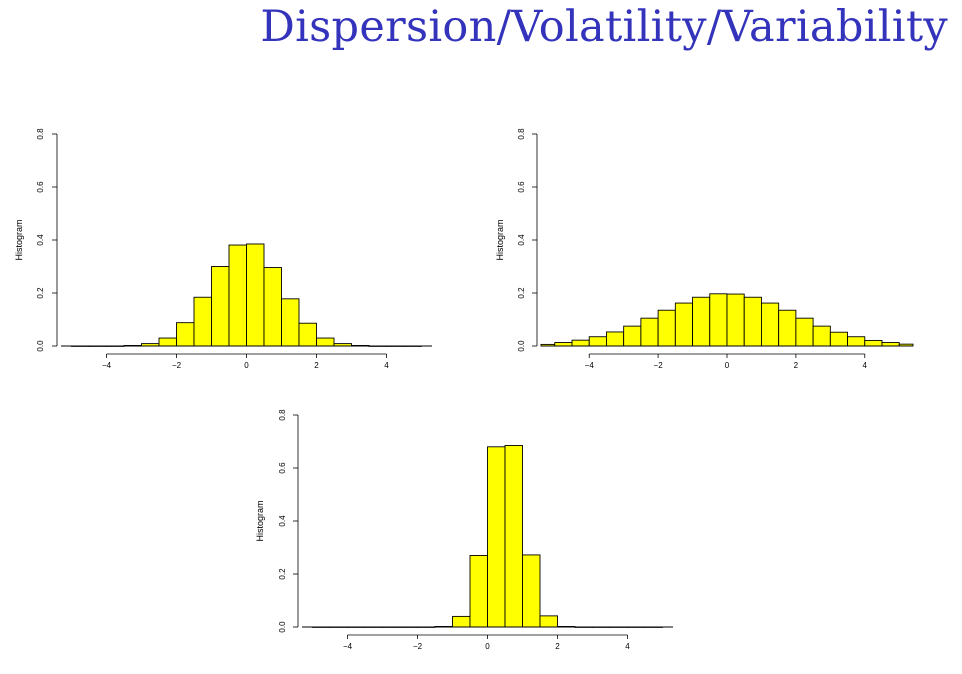 This screenshot has width=962, height=674. I want to click on slide-title: Dispersion/Volatility/Variability, so click(604, 27).